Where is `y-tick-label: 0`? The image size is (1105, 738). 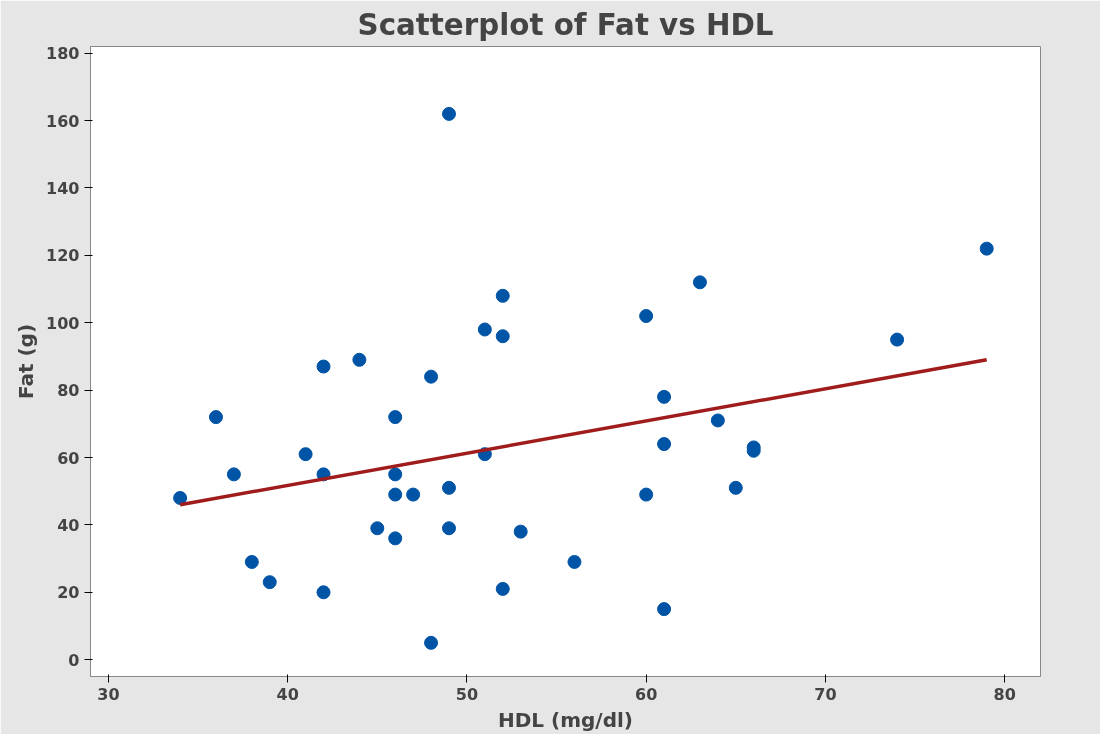 y-tick-label: 0 is located at coordinates (74, 660).